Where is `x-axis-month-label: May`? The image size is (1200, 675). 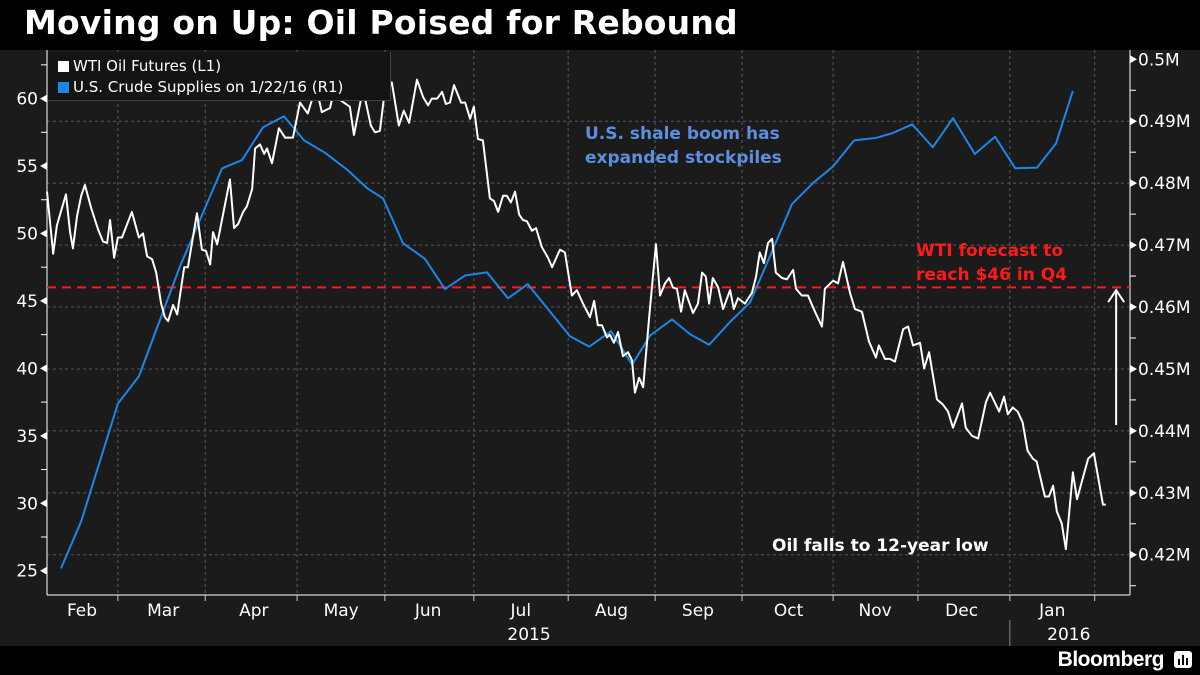 x-axis-month-label: May is located at coordinates (341, 611).